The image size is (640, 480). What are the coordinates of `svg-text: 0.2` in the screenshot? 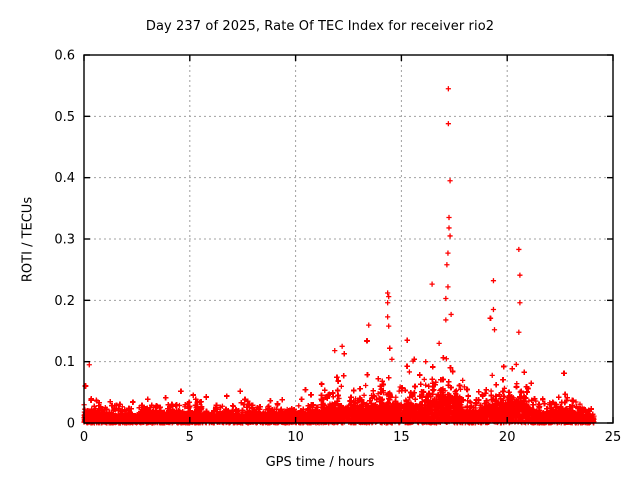 It's located at (64, 301).